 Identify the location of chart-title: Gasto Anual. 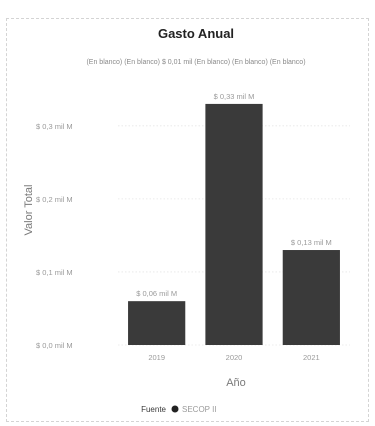
(196, 33).